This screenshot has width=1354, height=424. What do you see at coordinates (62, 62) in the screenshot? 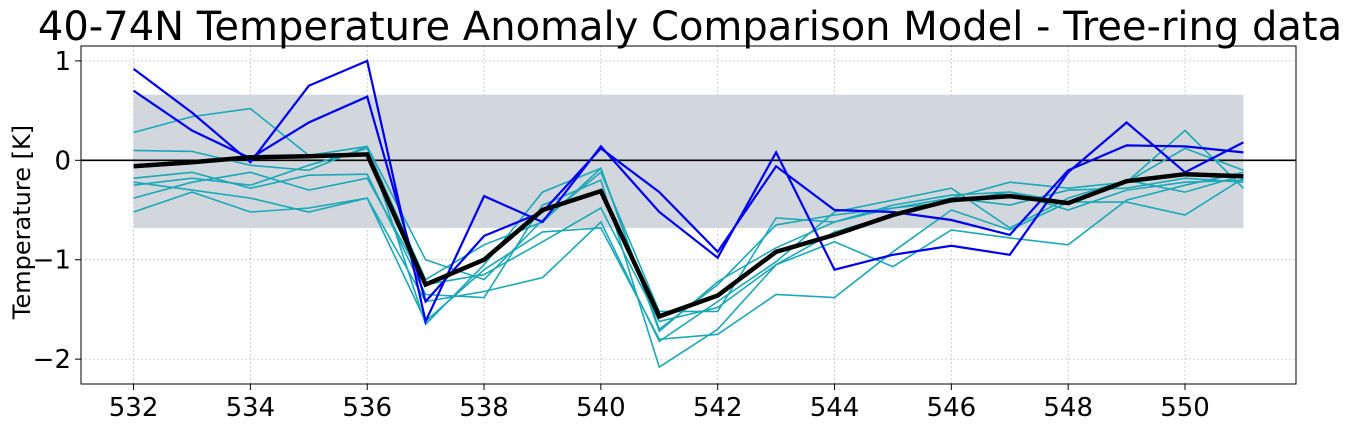
I see `y-tick-label: 1` at bounding box center [62, 62].